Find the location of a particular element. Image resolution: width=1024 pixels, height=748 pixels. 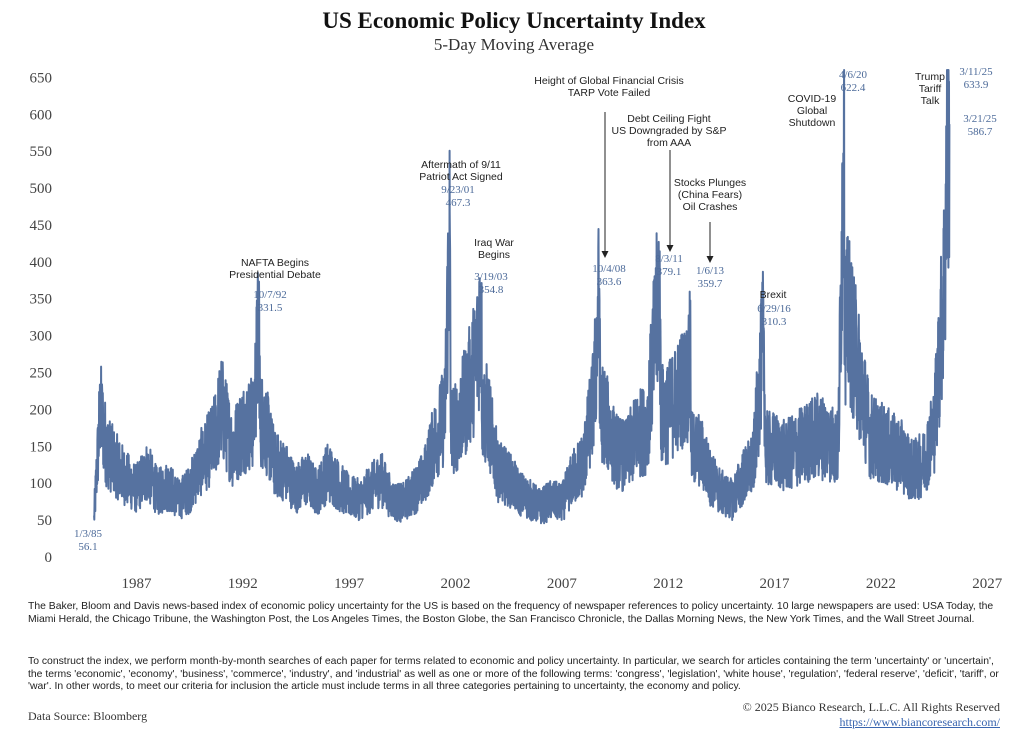

annotation-value: 363.6 is located at coordinates (609, 282).